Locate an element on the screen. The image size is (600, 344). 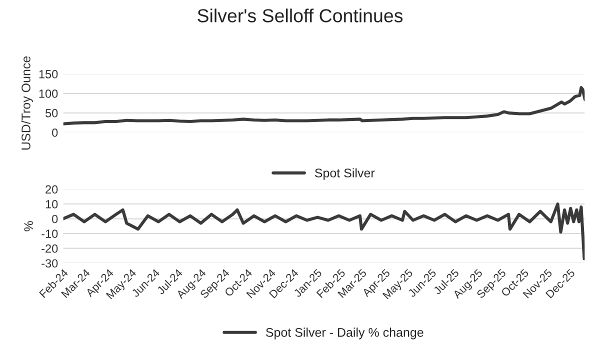
y-tick-label: 150 is located at coordinates (48, 74).